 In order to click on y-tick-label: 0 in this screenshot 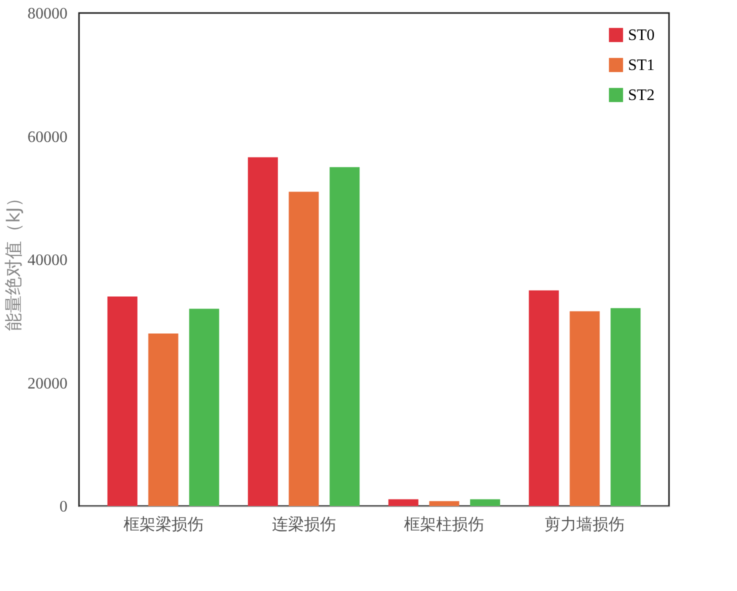, I will do `click(64, 507)`.